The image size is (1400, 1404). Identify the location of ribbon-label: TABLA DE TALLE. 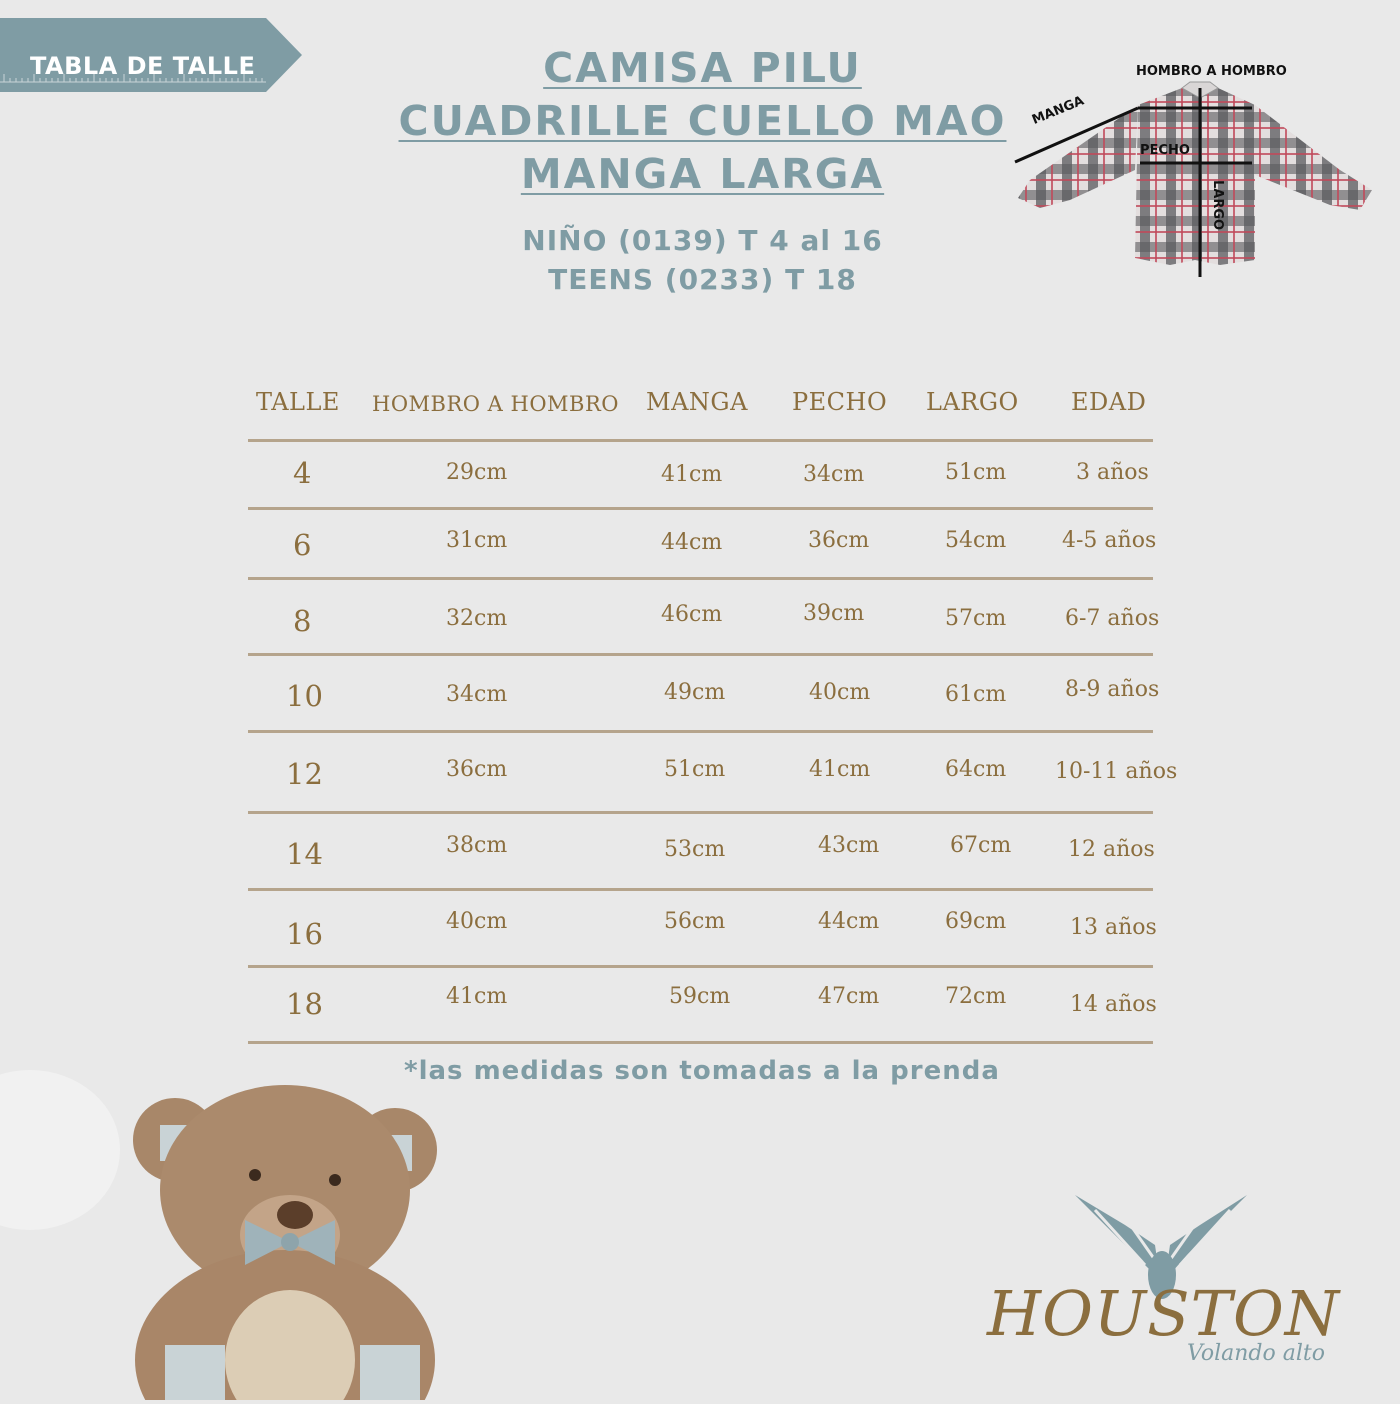
(143, 66).